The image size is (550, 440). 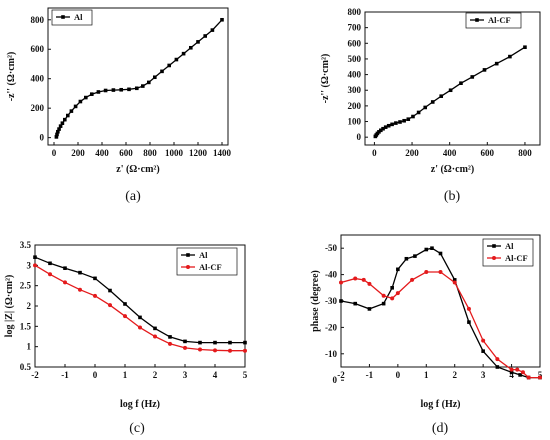 I want to click on y-tick-label: 500, so click(x=355, y=59).